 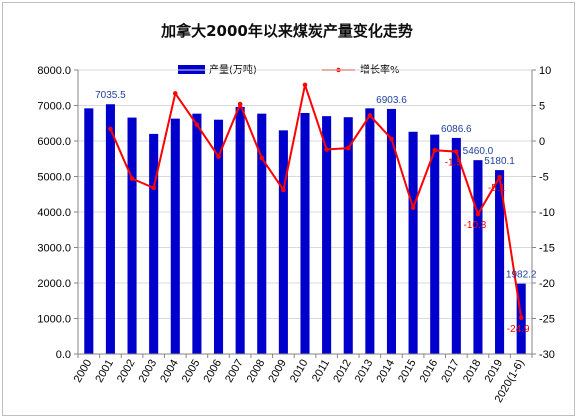 I want to click on line-value-label: -10.3, so click(x=475, y=225).